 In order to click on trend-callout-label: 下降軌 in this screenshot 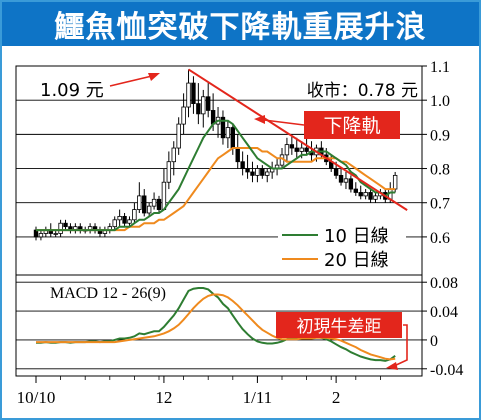, I will do `click(351, 126)`.